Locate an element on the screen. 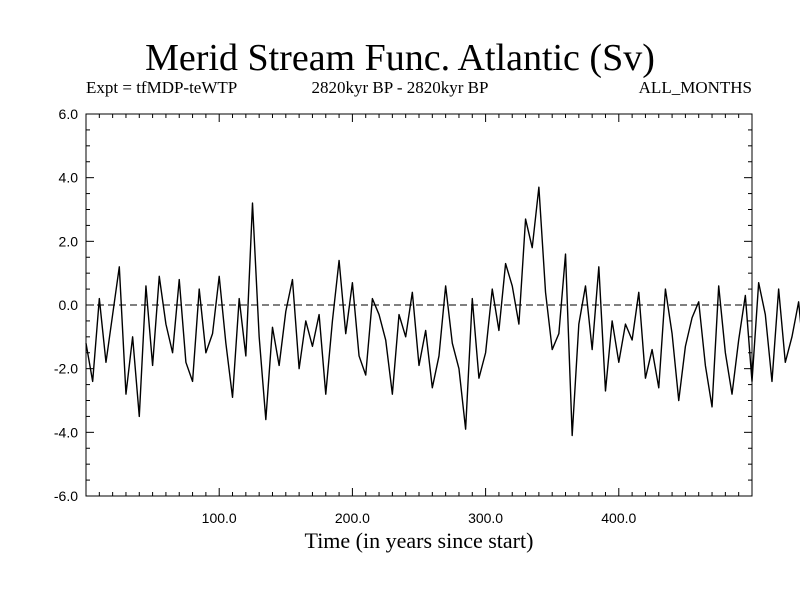  months-label: ALL_MONTHS is located at coordinates (695, 87).